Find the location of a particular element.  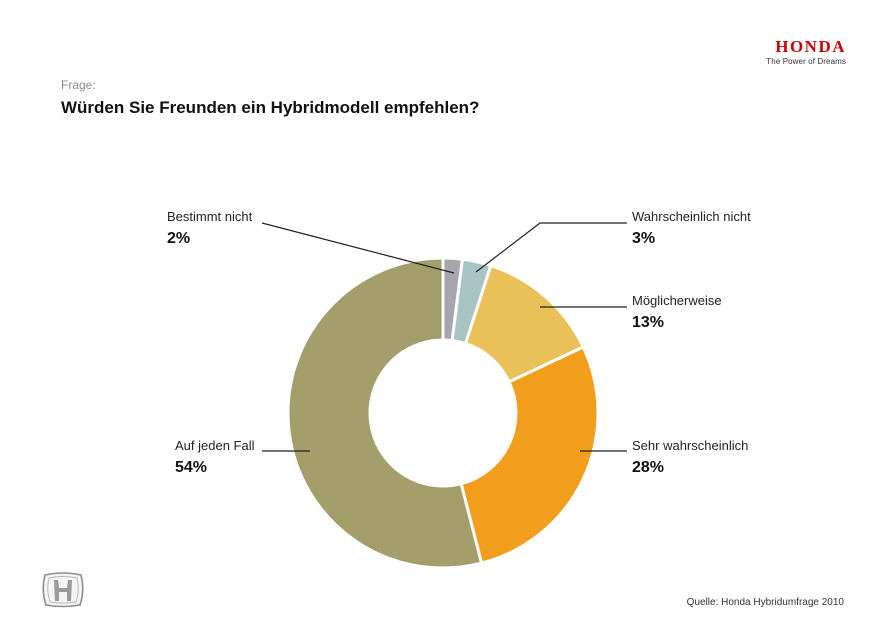

slice-label-2: Wahrscheinlich nicht is located at coordinates (691, 216).